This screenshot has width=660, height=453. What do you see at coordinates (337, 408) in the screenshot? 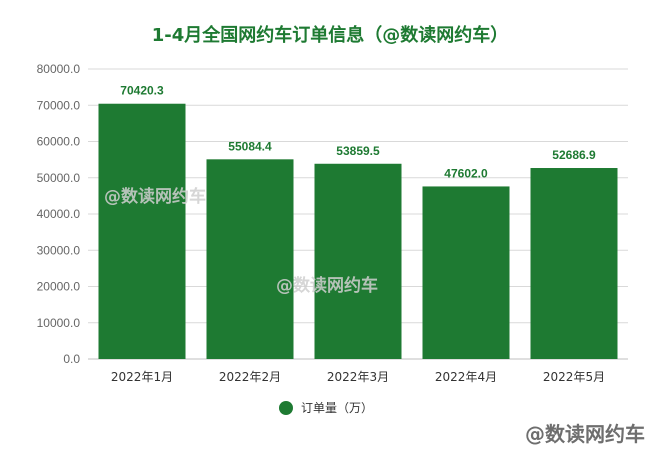
I see `legend-label: 订单量（万）` at bounding box center [337, 408].